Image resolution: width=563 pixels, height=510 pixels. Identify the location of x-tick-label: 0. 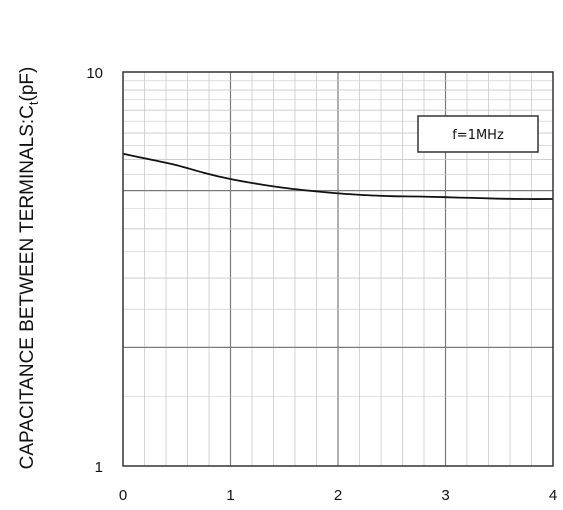
(123, 495).